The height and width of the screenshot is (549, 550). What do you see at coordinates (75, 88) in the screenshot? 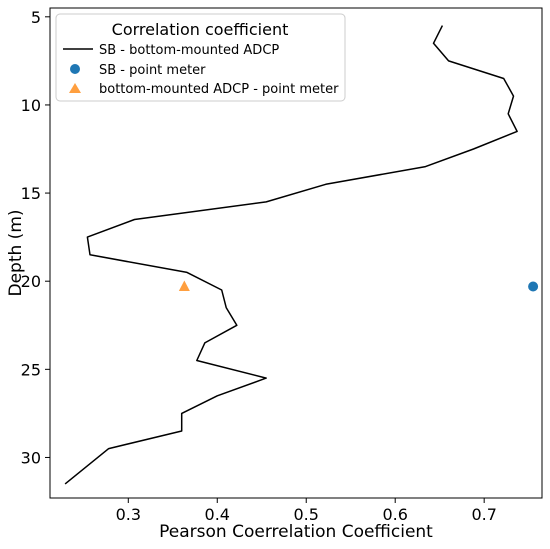
I see `legend-triangle-icon` at bounding box center [75, 88].